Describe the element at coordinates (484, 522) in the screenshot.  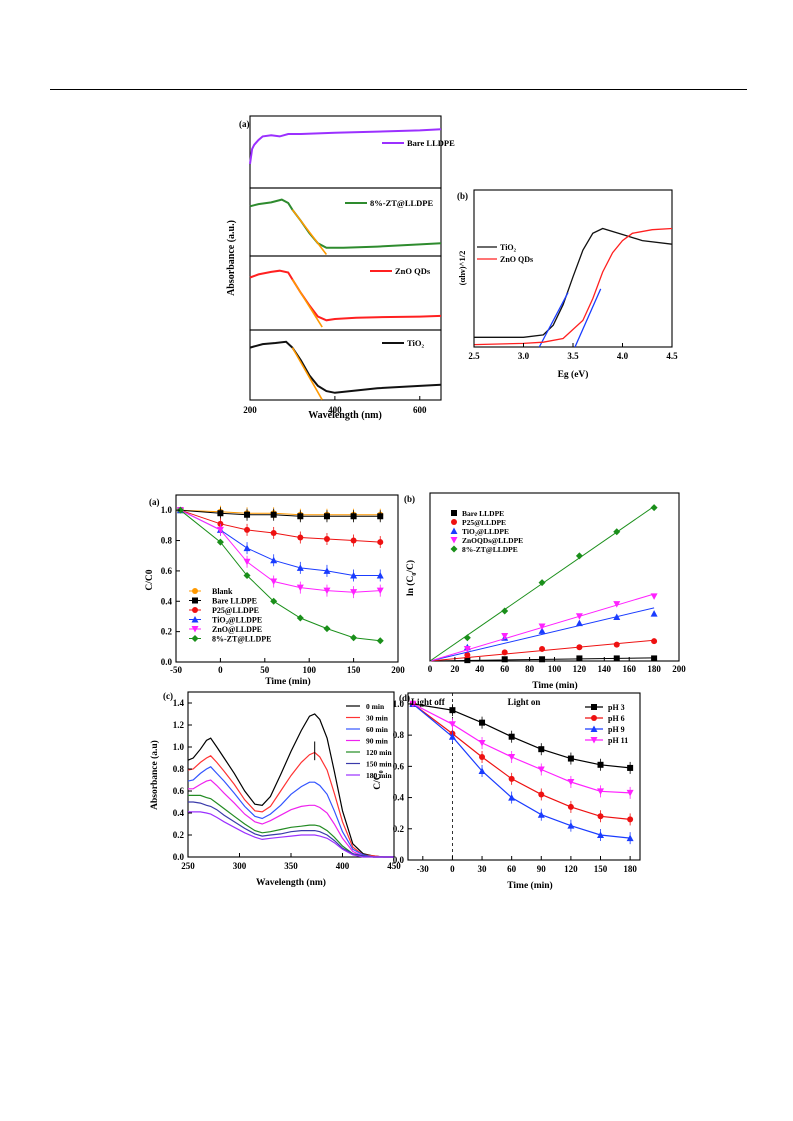
I see `legend-label: P25@LLDPE` at that location.